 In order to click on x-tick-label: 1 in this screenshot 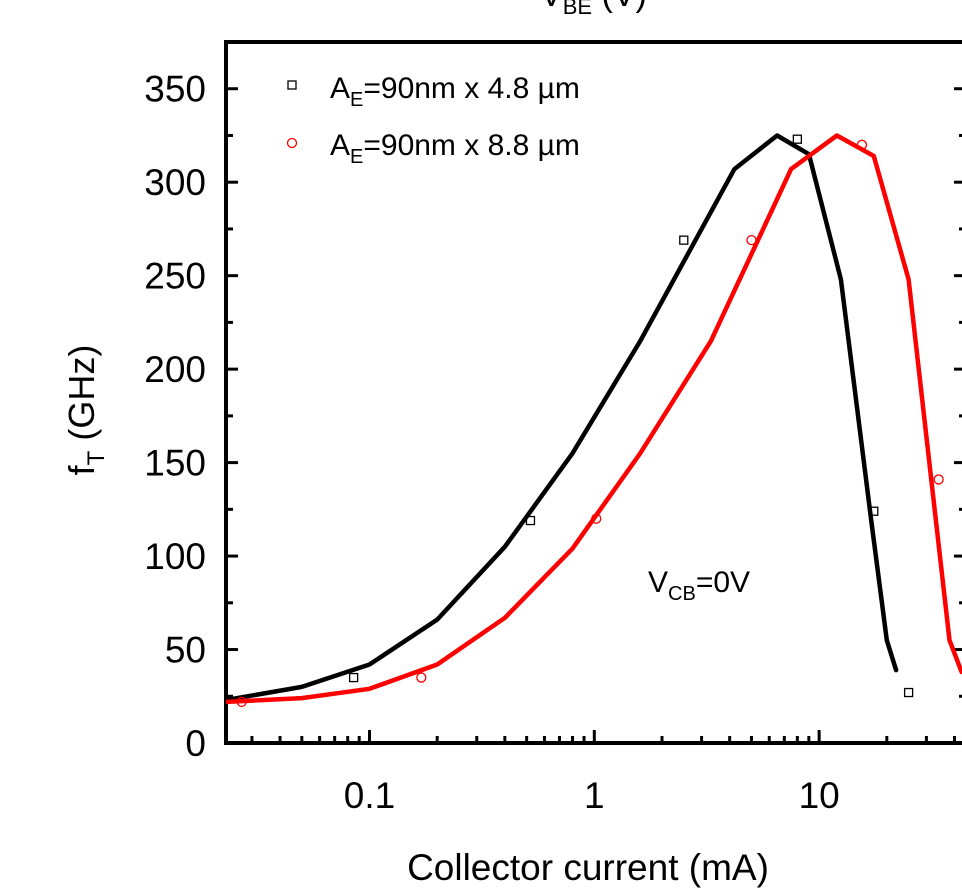, I will do `click(594, 795)`.